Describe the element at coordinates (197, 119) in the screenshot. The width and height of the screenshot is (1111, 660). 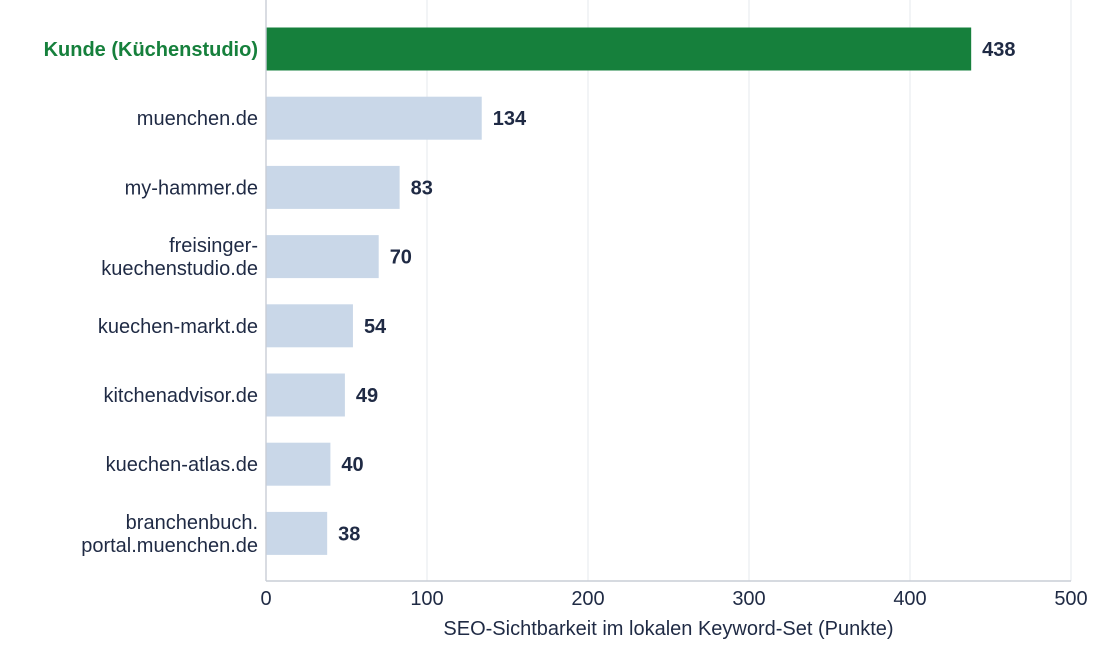
I see `category-label-1: muenchen.de` at that location.